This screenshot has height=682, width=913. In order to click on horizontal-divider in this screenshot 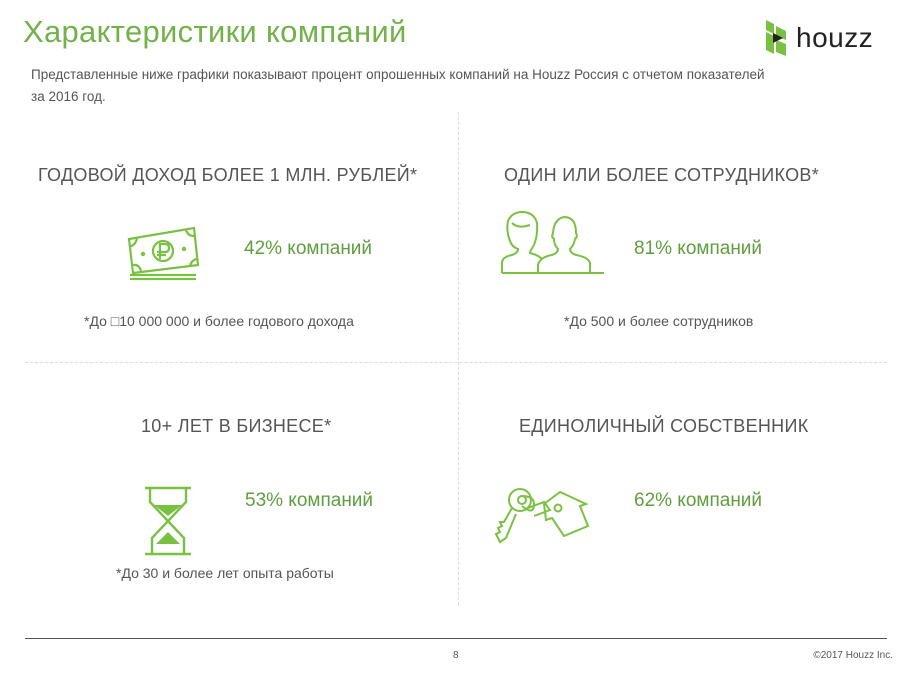, I will do `click(456, 362)`.